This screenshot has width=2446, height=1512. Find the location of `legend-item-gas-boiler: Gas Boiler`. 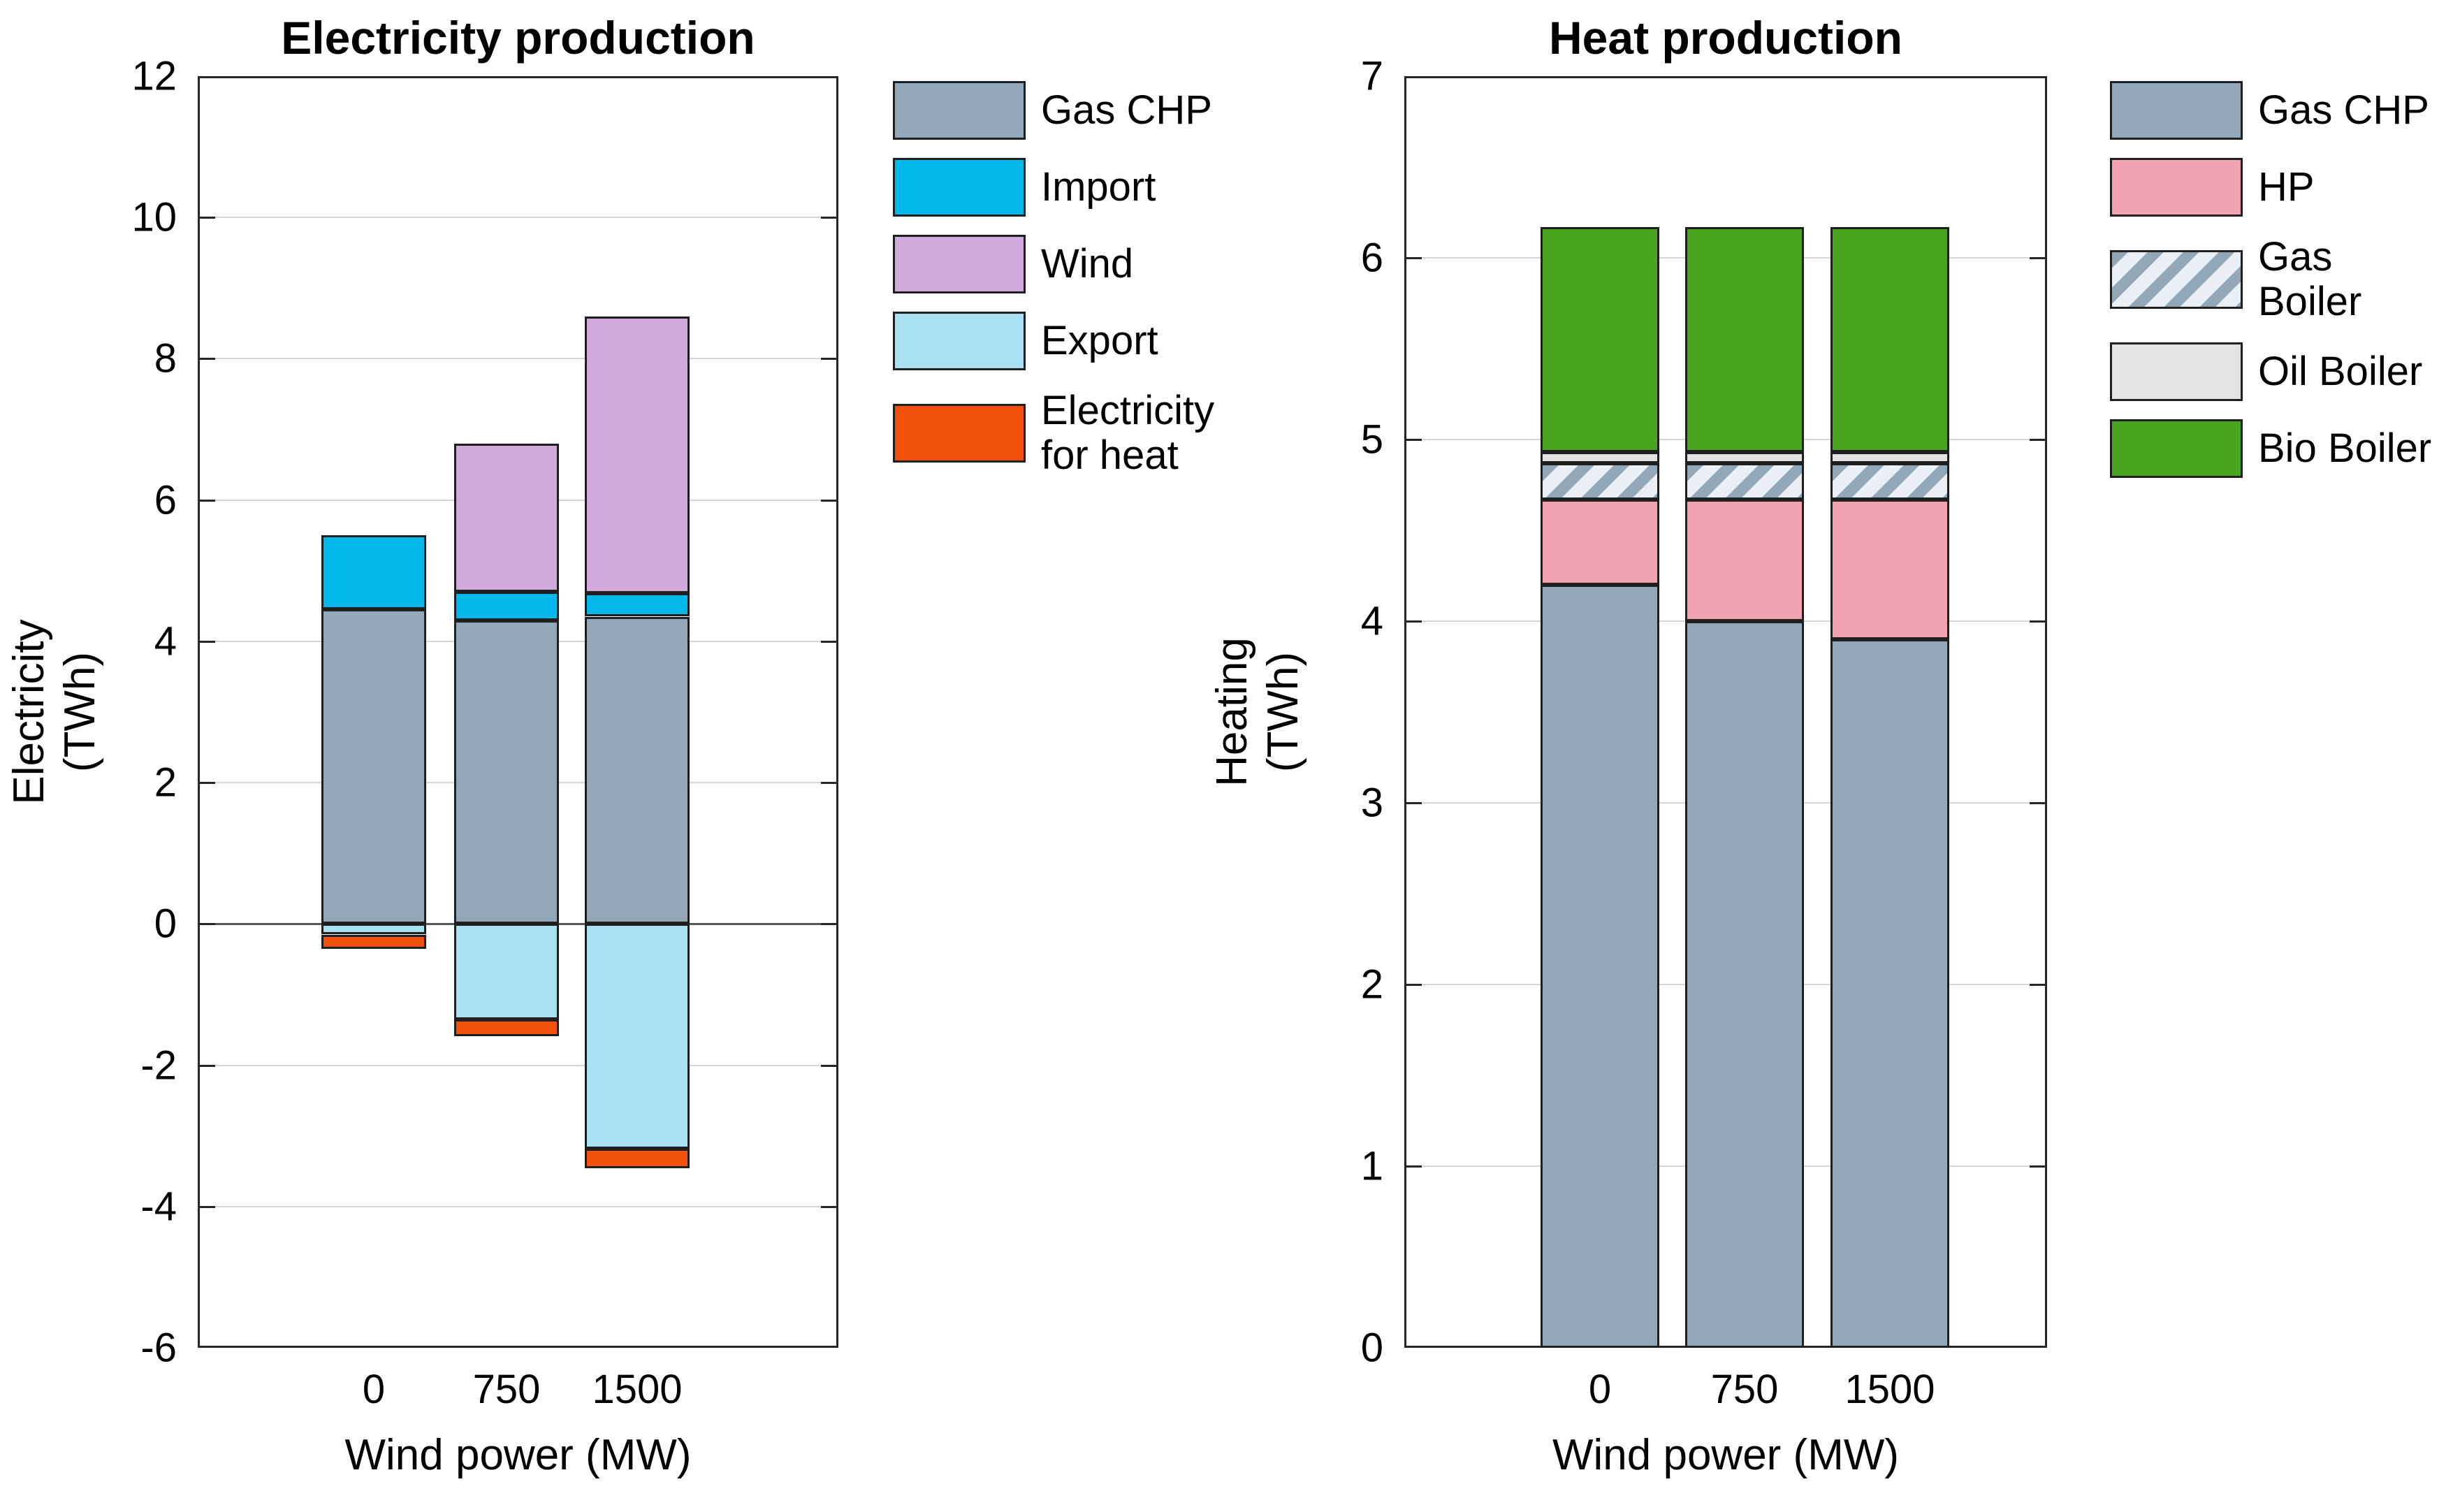

legend-item-gas-boiler: Gas Boiler is located at coordinates (2278, 279).